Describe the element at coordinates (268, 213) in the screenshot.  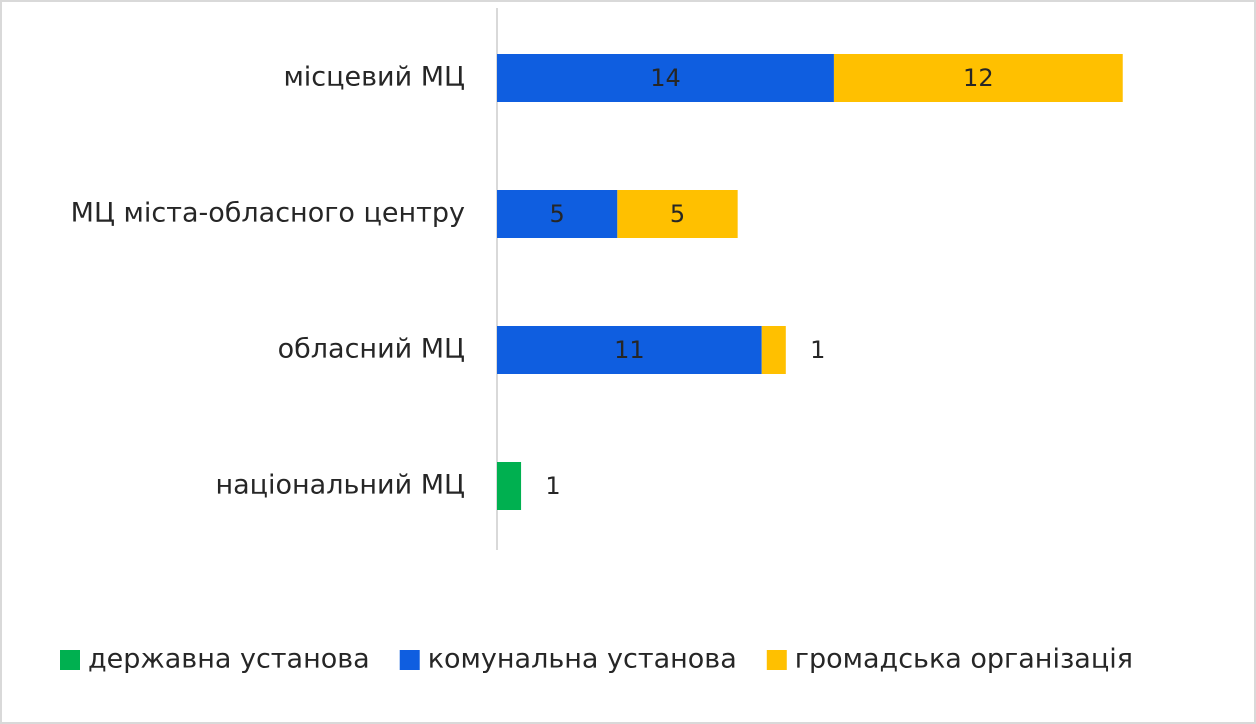
I see `y-tick-label: МЦ міста-обласного центру` at that location.